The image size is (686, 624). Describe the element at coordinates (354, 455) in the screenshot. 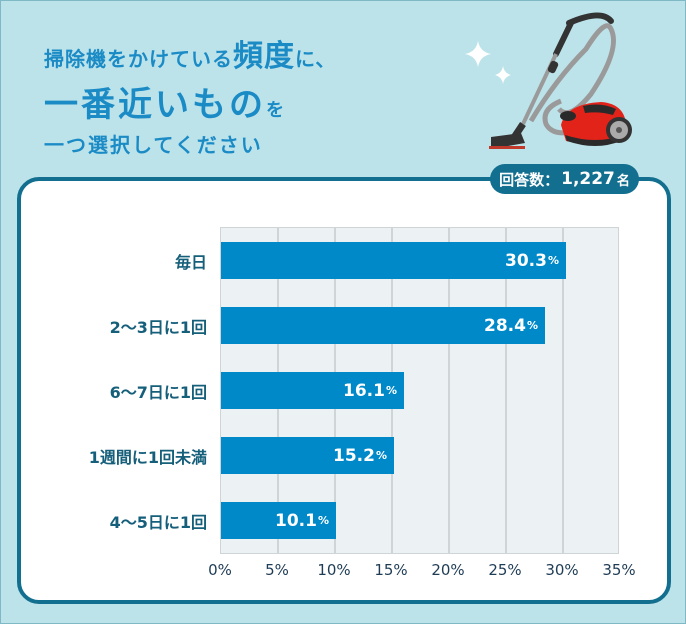

I see `bar-value: 15.2` at that location.